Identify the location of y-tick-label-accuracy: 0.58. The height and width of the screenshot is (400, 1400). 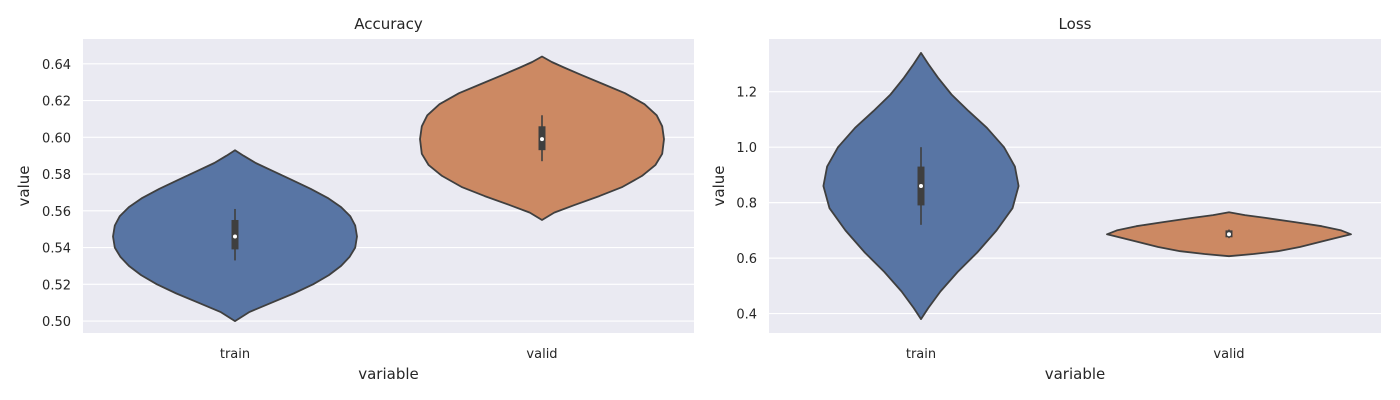
(56, 175).